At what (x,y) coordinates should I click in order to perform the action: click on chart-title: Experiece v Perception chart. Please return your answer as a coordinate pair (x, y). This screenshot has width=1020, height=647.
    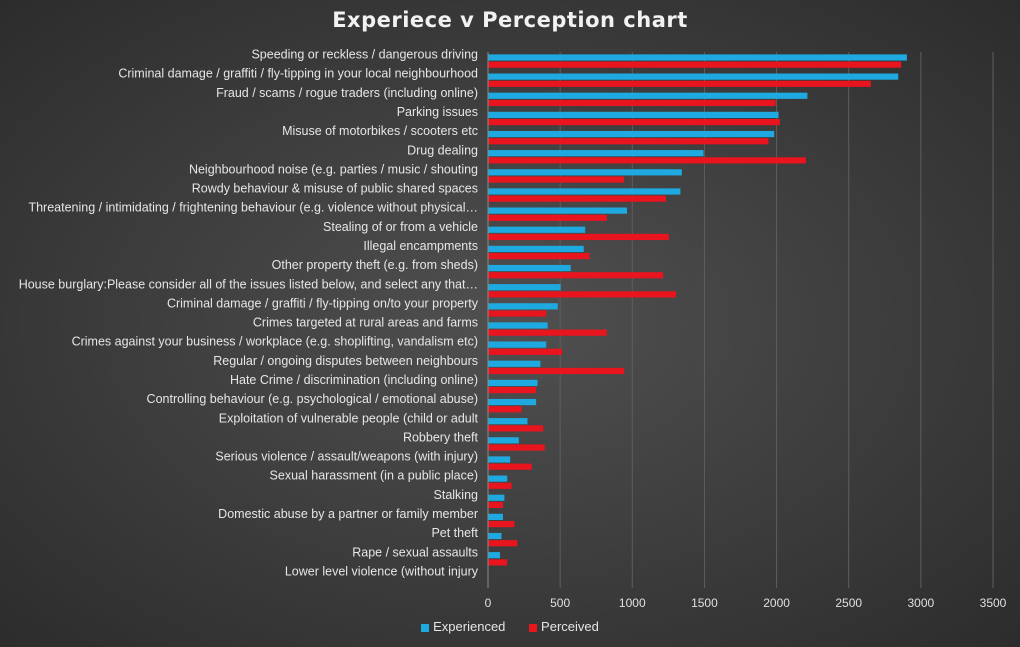
    Looking at the image, I should click on (510, 20).